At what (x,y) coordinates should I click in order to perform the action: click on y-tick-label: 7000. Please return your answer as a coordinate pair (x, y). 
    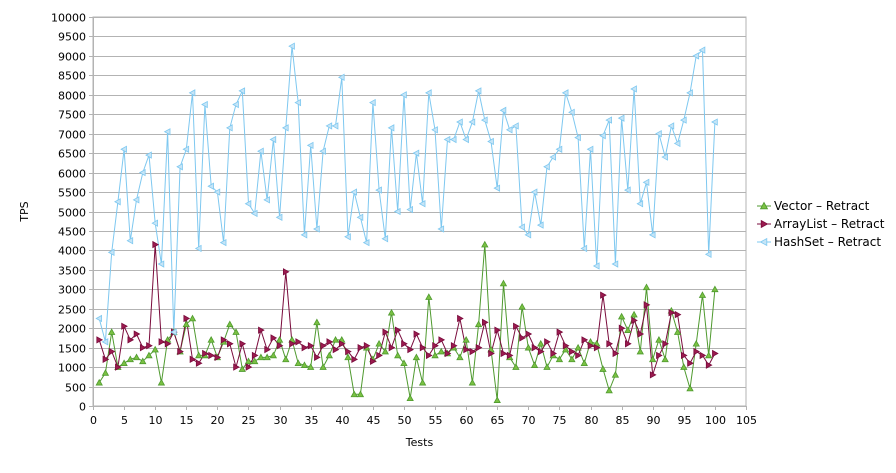
    Looking at the image, I should click on (72, 135).